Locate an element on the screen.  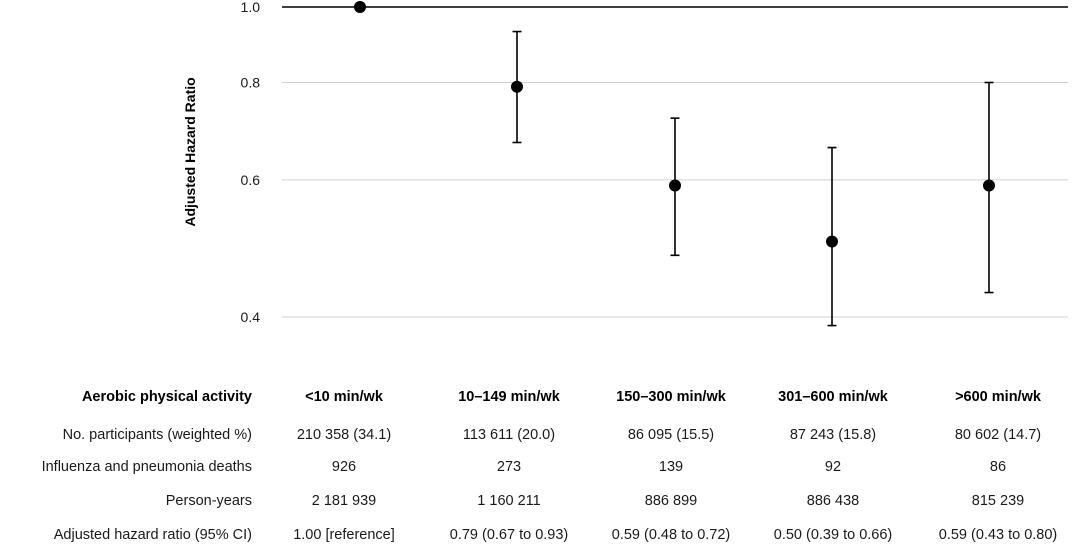
table-cell: 886 899 is located at coordinates (671, 501).